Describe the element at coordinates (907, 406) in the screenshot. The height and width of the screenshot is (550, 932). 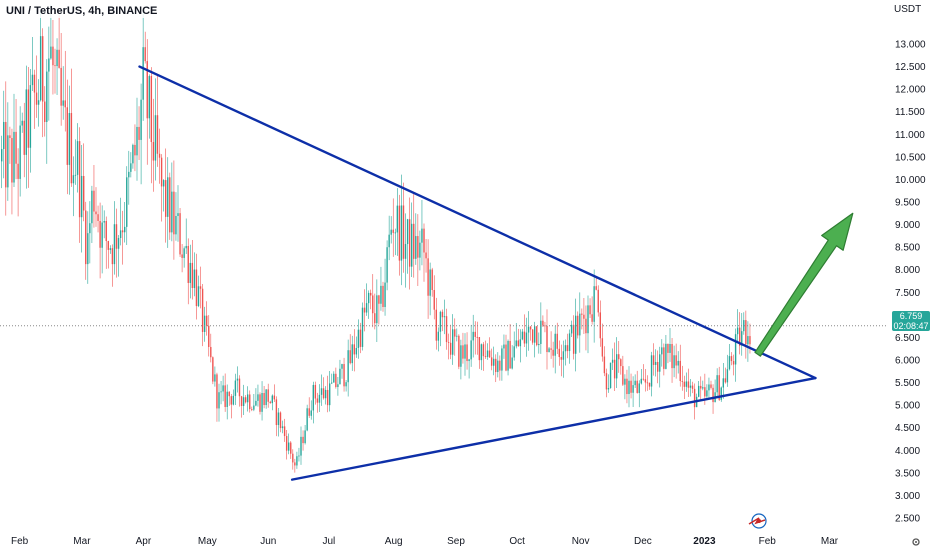
I see `price-tick-label: 5.000` at that location.